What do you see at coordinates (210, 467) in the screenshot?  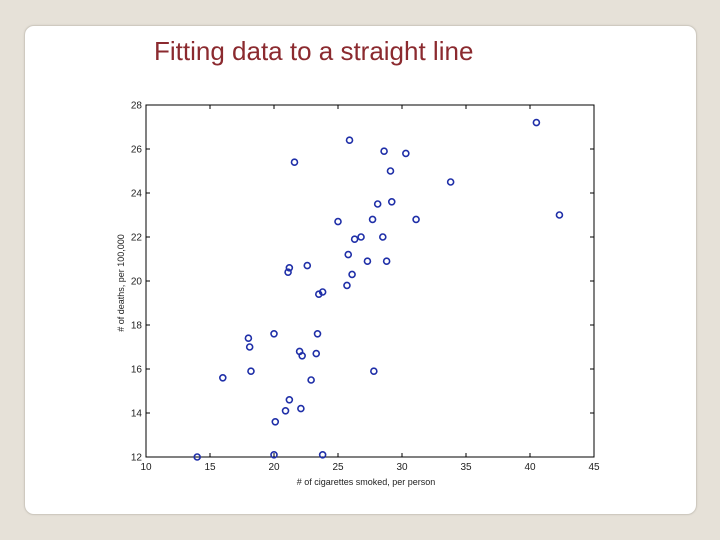 I see `x-tick-label: 15` at bounding box center [210, 467].